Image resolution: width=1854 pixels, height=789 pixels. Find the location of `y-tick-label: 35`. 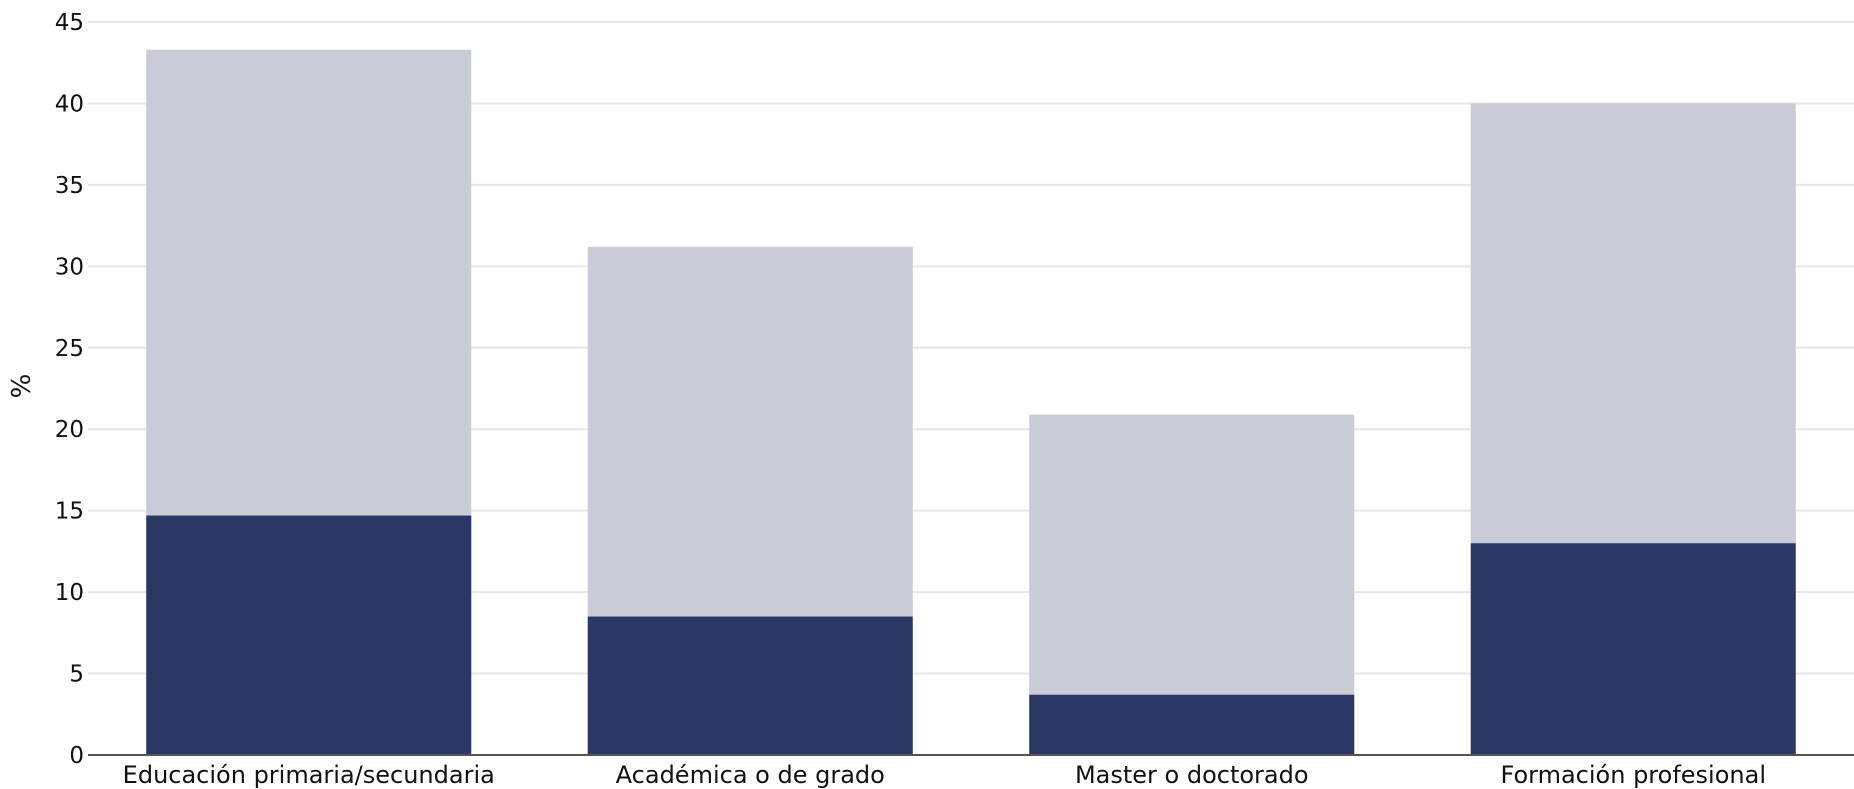

y-tick-label: 35 is located at coordinates (69, 186).